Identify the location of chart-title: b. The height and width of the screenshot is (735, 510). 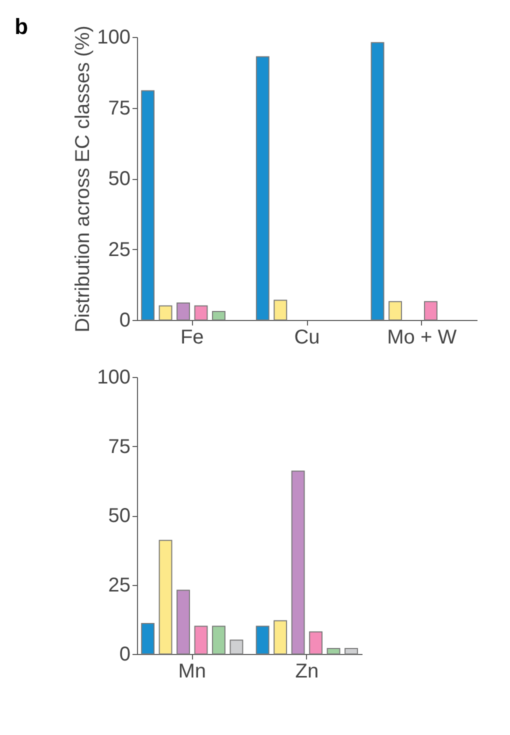
(21, 27).